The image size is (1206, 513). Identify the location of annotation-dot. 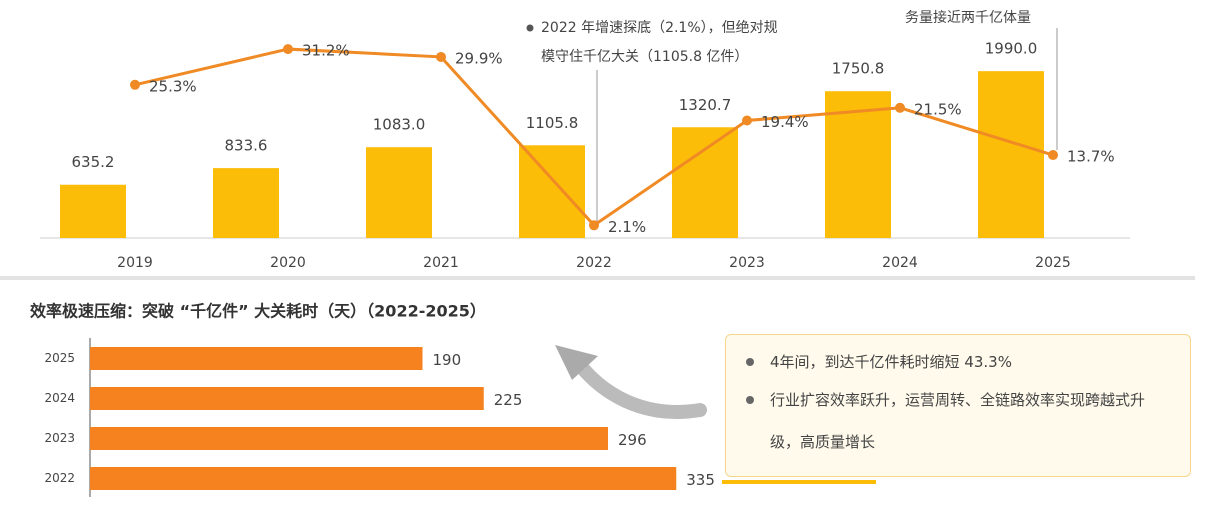
(530, 28).